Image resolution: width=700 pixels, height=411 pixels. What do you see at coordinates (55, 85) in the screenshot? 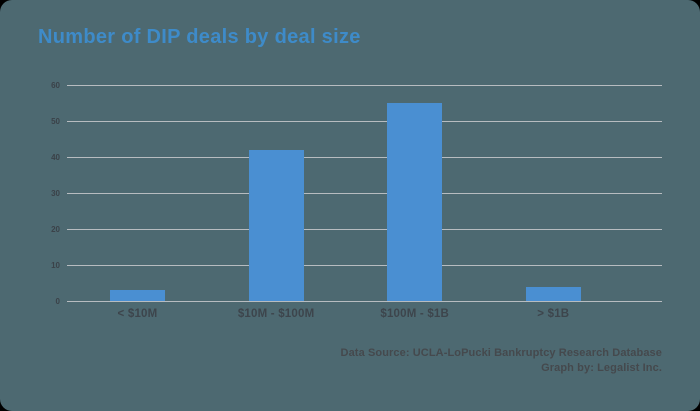
I see `y-axis-tick-label: 60` at bounding box center [55, 85].